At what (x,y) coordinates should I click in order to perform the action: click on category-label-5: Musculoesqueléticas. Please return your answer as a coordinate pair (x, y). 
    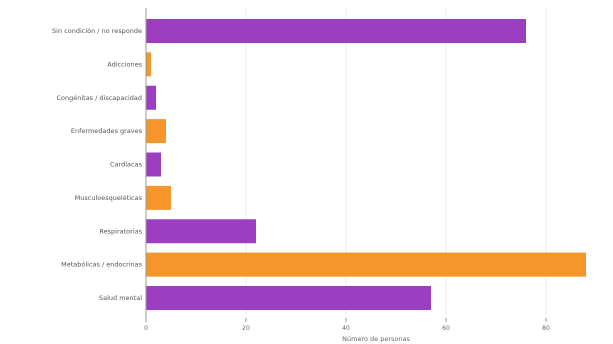
    Looking at the image, I should click on (109, 198).